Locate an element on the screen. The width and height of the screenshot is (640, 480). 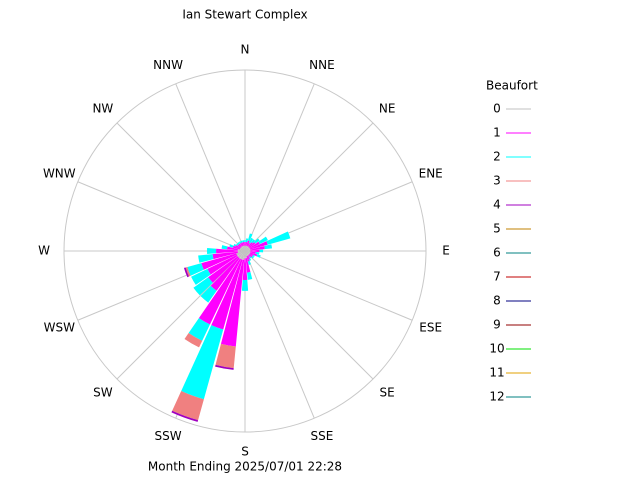
direction-label: NNE is located at coordinates (322, 65).